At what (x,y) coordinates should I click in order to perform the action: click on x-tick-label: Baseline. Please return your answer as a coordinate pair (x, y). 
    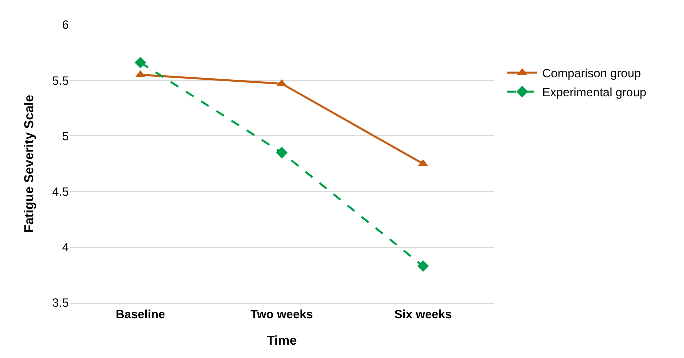
    Looking at the image, I should click on (141, 314).